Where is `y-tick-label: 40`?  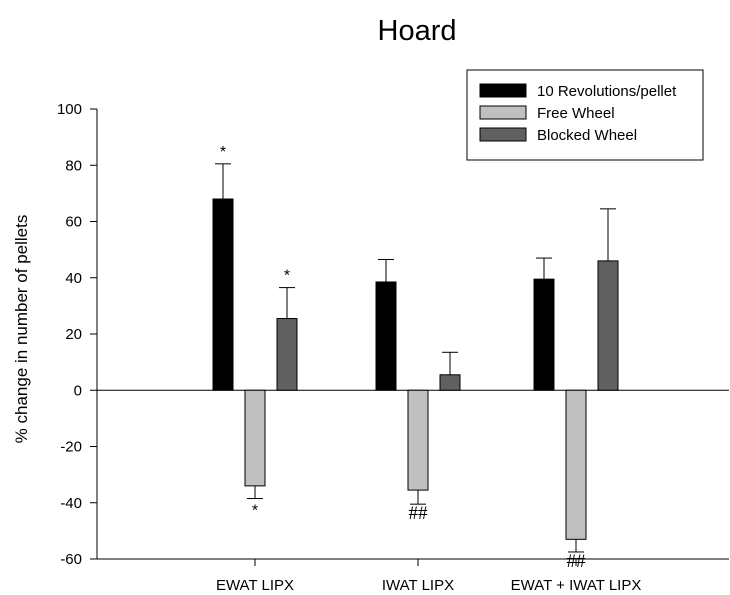
y-tick-label: 40 is located at coordinates (73, 278).